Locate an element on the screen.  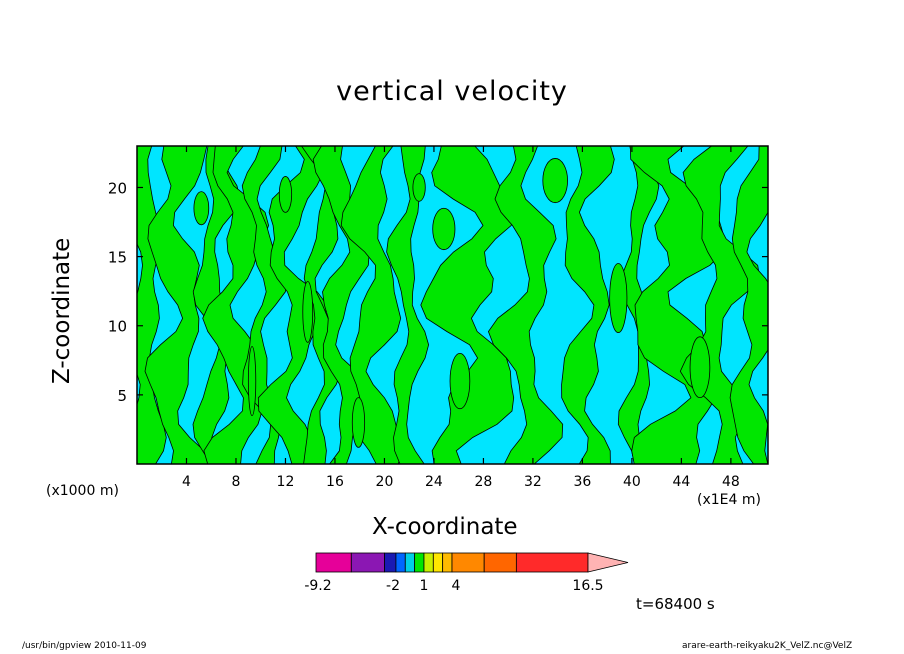
footer-right: arare-earth-reikyaku2K_VelZ.nc@VelZ is located at coordinates (767, 646).